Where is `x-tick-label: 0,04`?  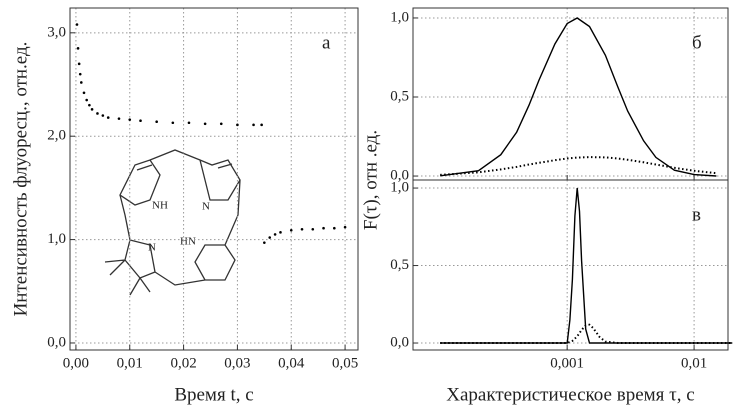 x-tick-label: 0,04 is located at coordinates (291, 363).